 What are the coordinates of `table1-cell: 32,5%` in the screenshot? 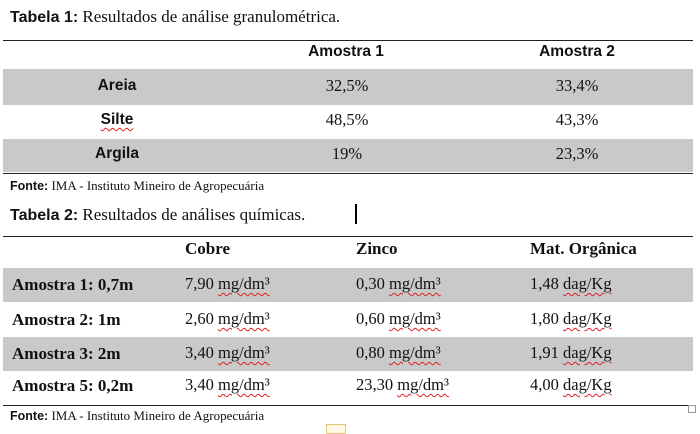 It's located at (347, 85).